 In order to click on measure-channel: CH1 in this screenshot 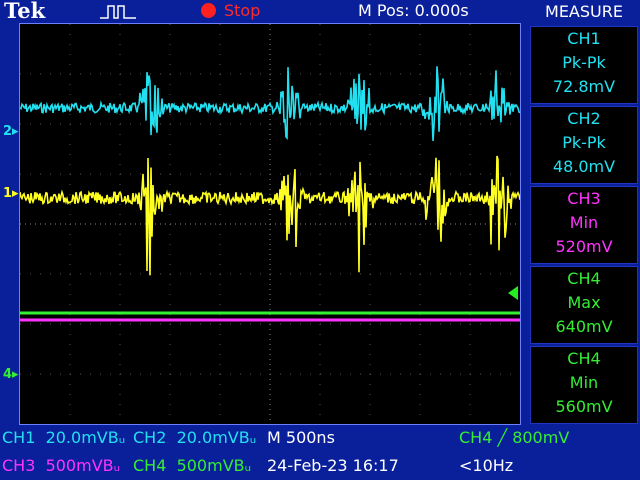, I will do `click(584, 38)`.